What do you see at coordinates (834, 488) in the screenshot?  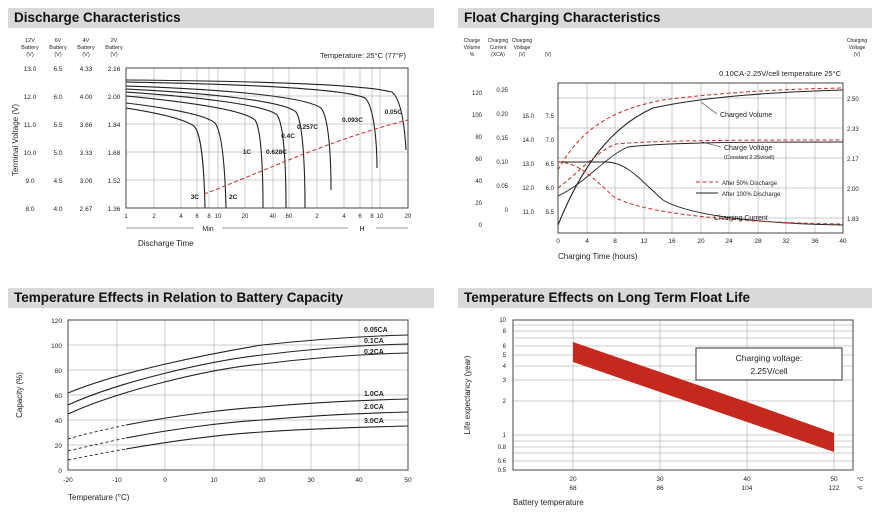 I see `svg-text: 122` at bounding box center [834, 488].